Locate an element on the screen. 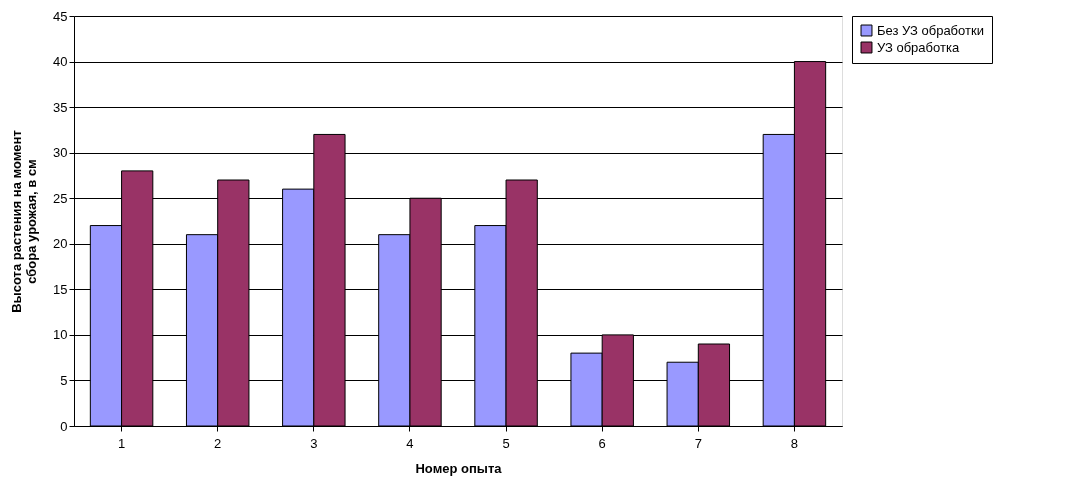 This screenshot has width=1081, height=492. x-tick-label: 6 is located at coordinates (602, 443).